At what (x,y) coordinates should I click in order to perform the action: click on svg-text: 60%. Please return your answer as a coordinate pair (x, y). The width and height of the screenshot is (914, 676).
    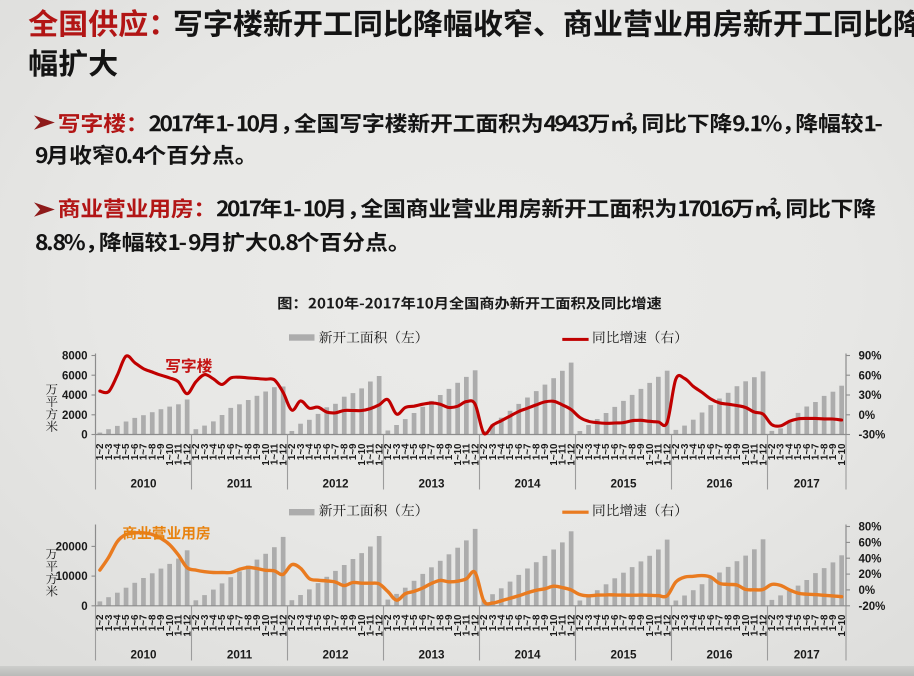
    Looking at the image, I should click on (870, 544).